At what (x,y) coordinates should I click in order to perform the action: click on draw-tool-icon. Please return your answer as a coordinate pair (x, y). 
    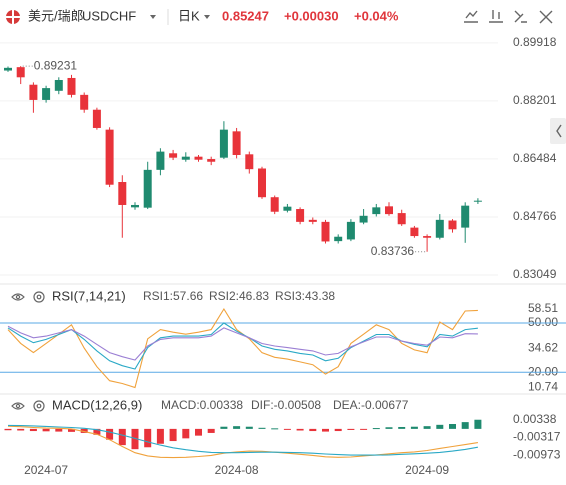
    Looking at the image, I should click on (471, 16).